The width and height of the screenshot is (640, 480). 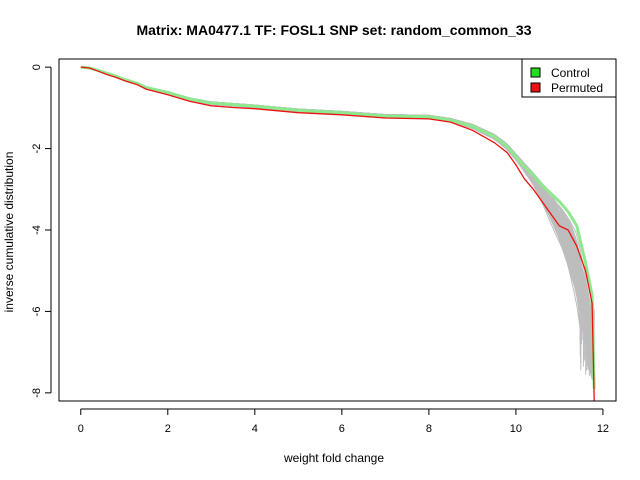 I want to click on x-tick-label: 2, so click(x=168, y=429).